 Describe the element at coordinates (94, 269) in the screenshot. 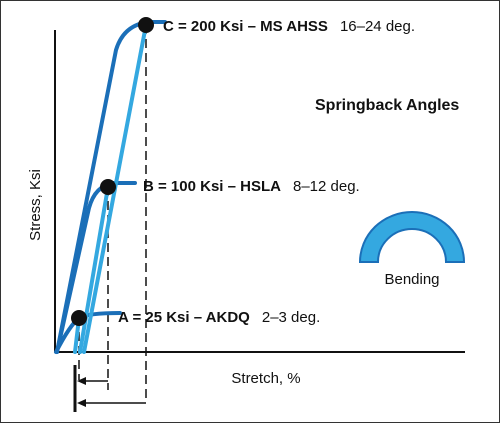

I see `unload-line-b` at that location.